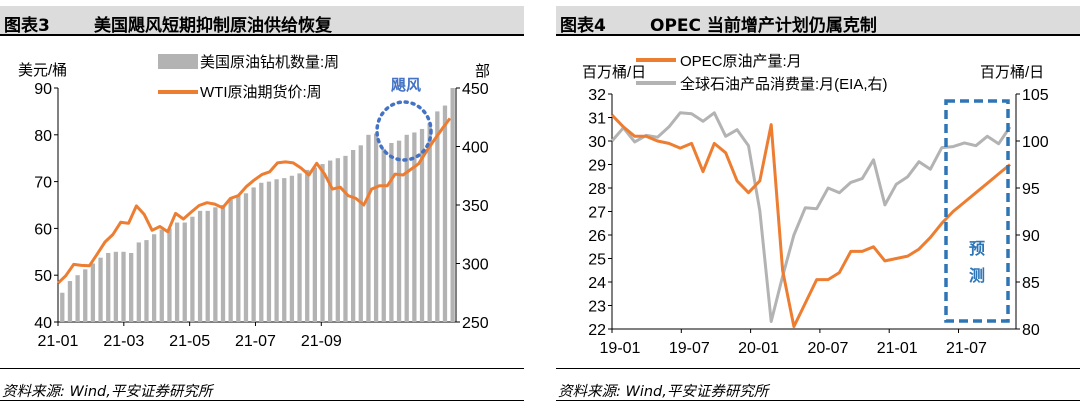 The image size is (1080, 408). Describe the element at coordinates (977, 249) in the screenshot. I see `forecast-label: 预` at that location.